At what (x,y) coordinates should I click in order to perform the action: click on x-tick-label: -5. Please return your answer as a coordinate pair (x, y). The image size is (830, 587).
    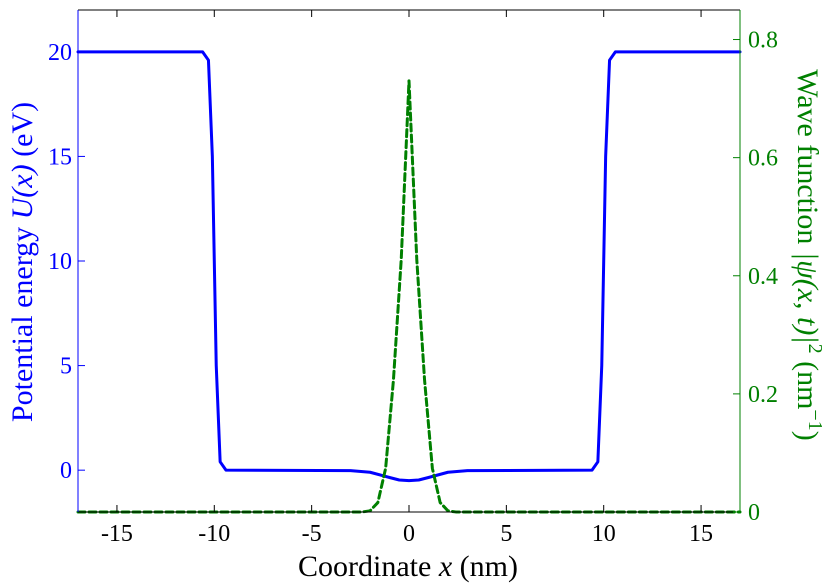
    Looking at the image, I should click on (312, 534).